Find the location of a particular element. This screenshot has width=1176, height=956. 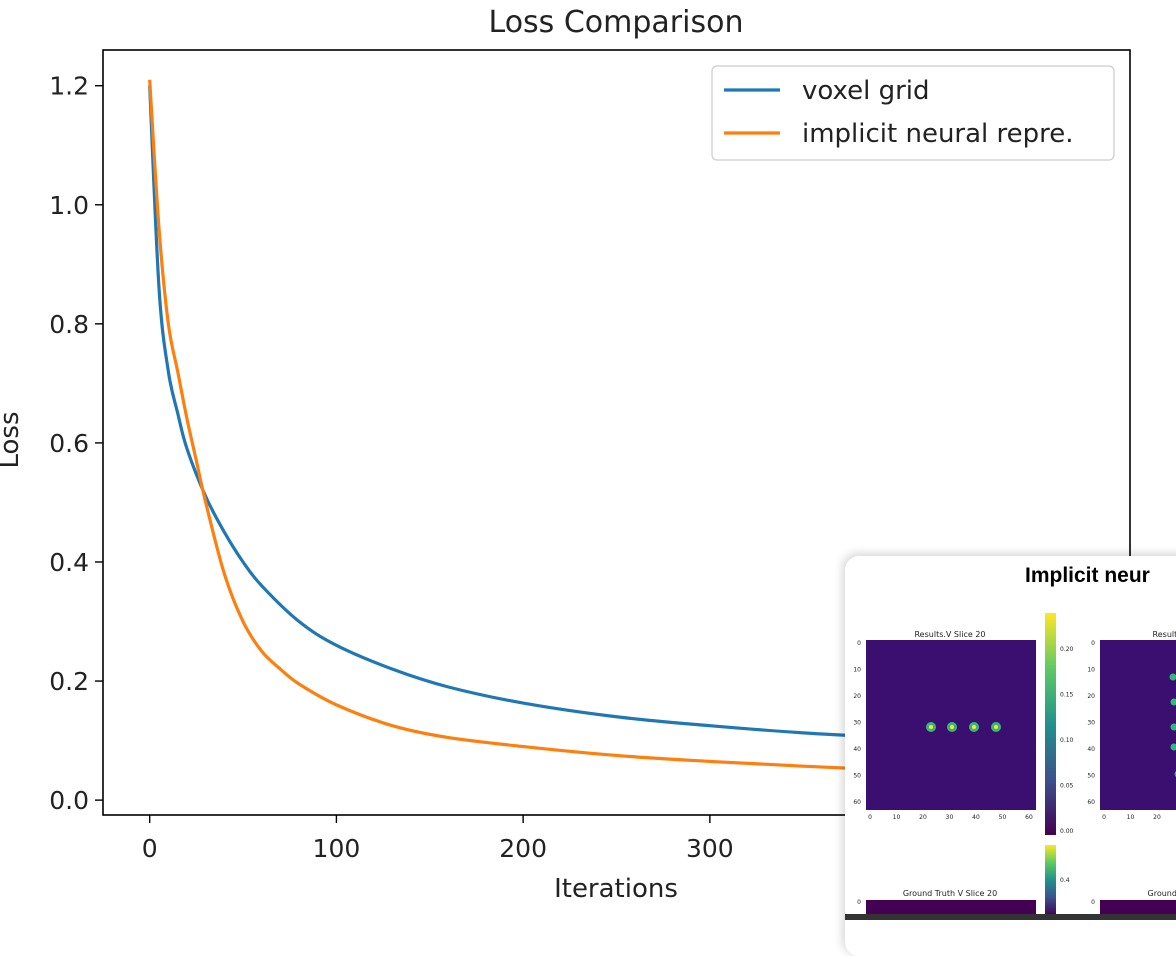

heatmap-x-tick: 30 is located at coordinates (950, 817).